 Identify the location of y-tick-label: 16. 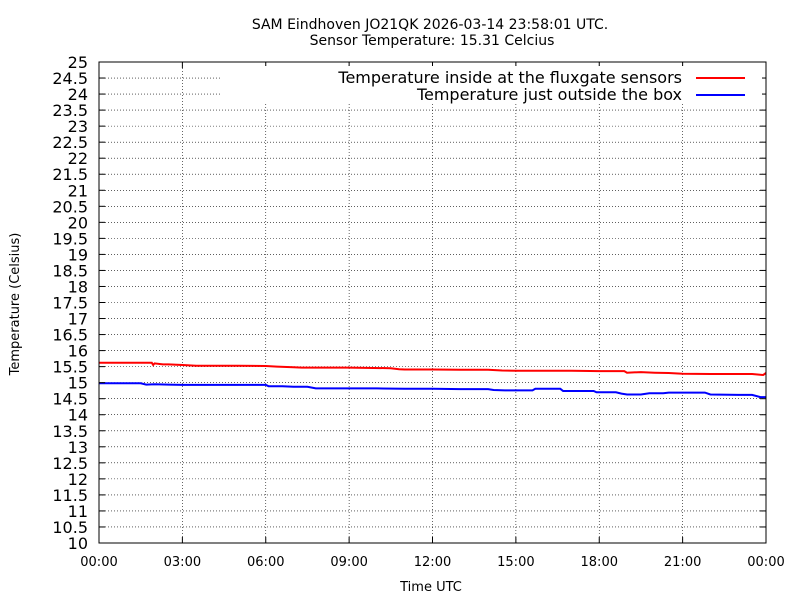
(78, 351).